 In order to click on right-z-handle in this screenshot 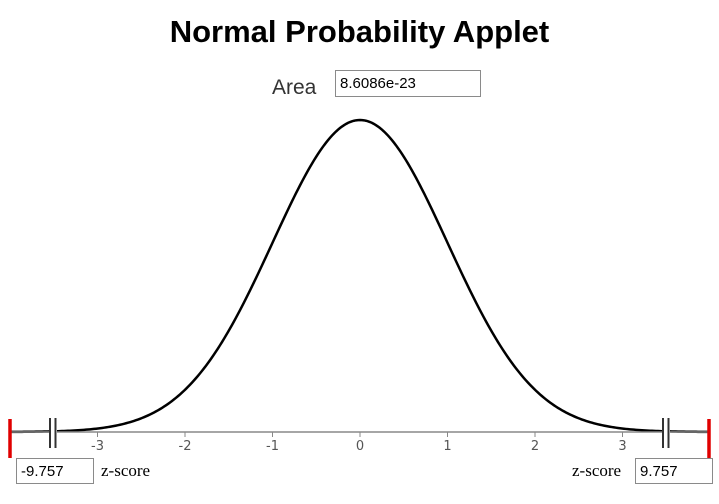, I will do `click(666, 433)`.